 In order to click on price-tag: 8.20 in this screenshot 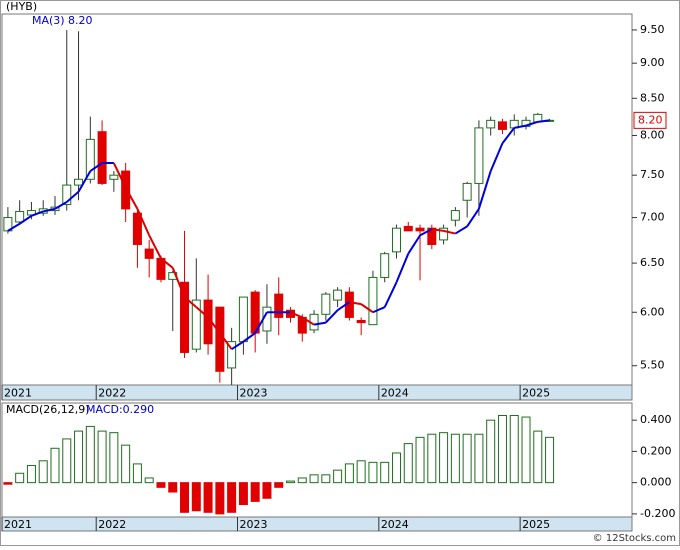, I will do `click(650, 119)`.